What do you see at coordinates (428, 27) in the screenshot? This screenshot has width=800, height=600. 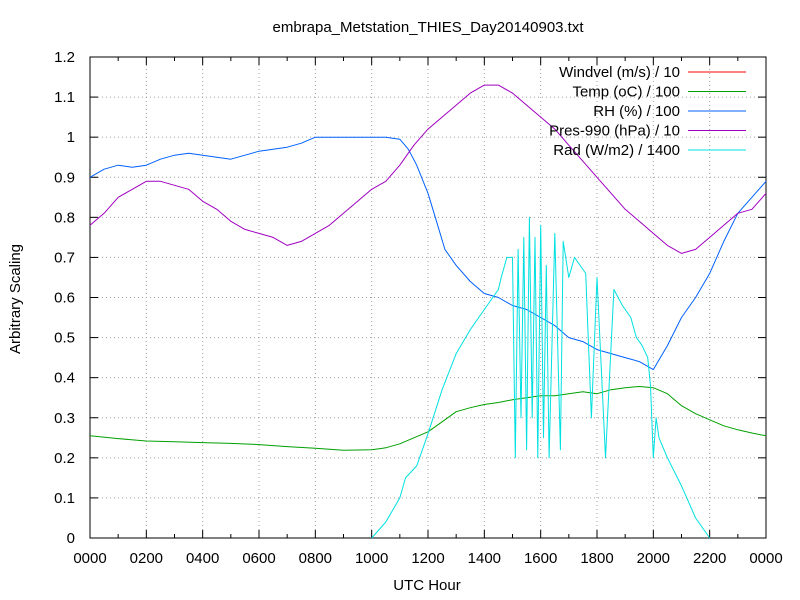 I see `chart-title: embrapa_Metstation_THIES_Day20140903.txt` at bounding box center [428, 27].